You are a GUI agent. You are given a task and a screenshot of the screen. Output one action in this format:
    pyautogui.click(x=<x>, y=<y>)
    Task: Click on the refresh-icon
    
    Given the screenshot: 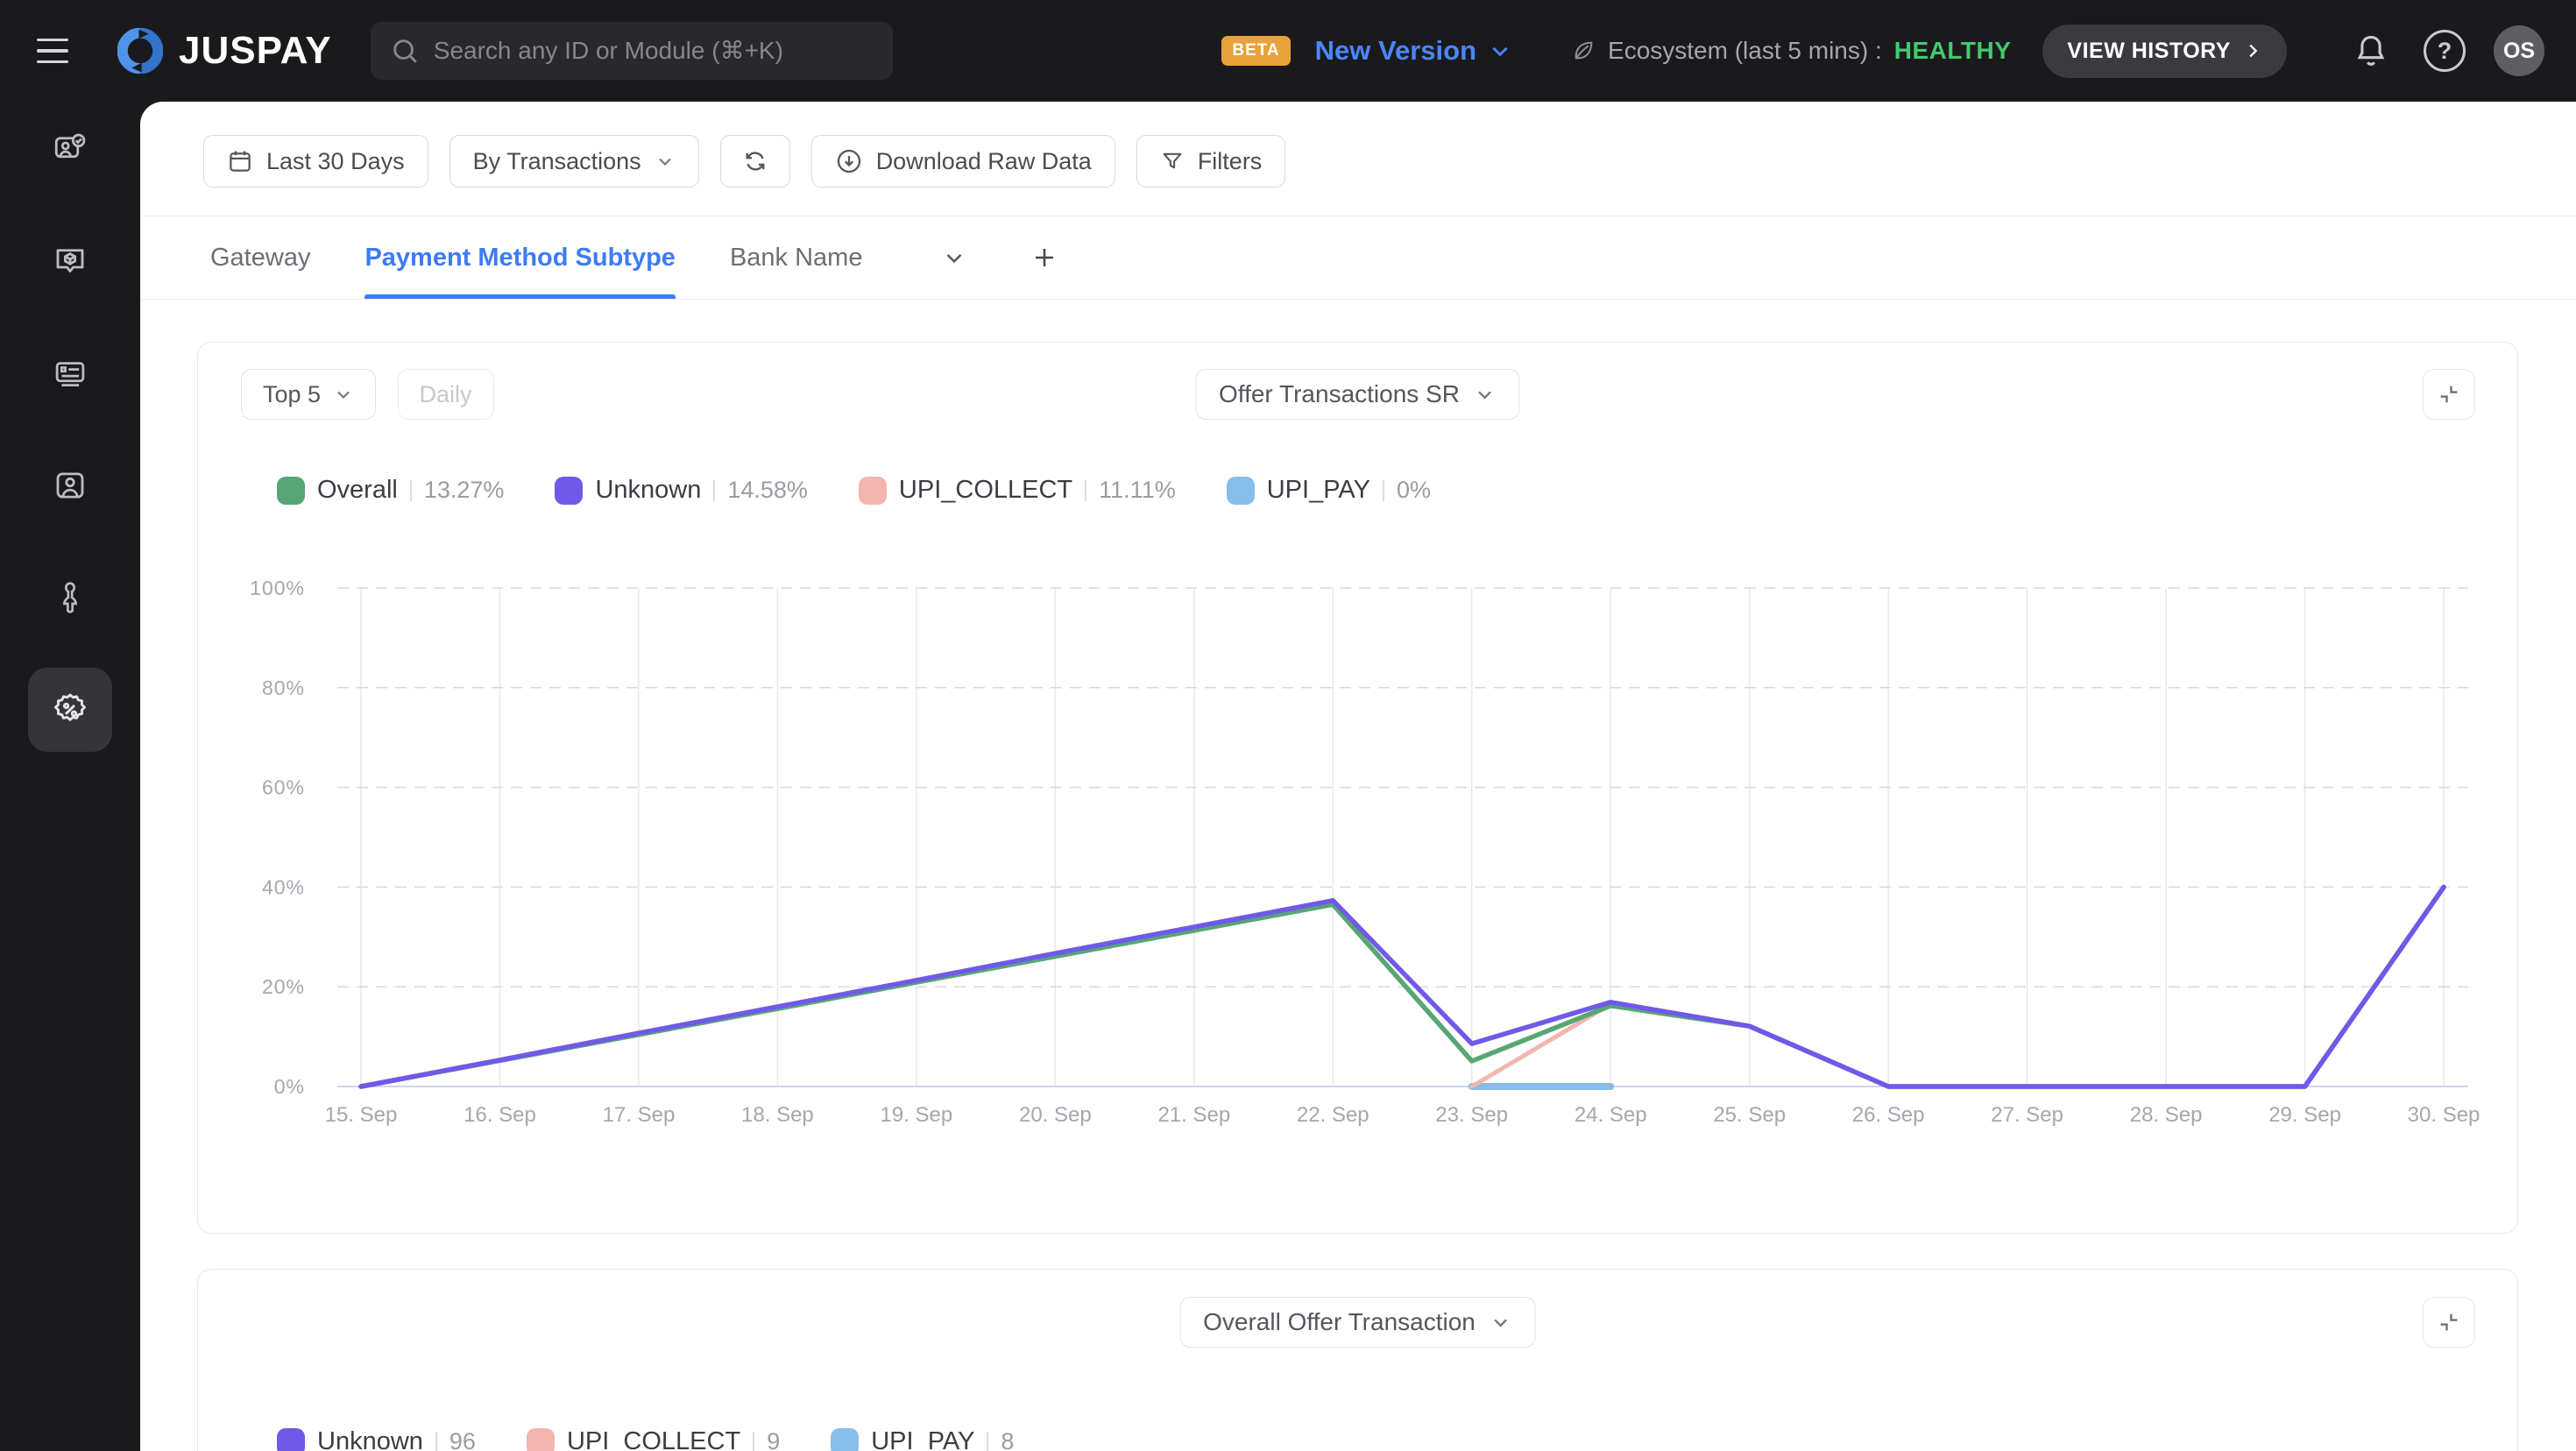 What is the action you would take?
    pyautogui.click(x=755, y=161)
    